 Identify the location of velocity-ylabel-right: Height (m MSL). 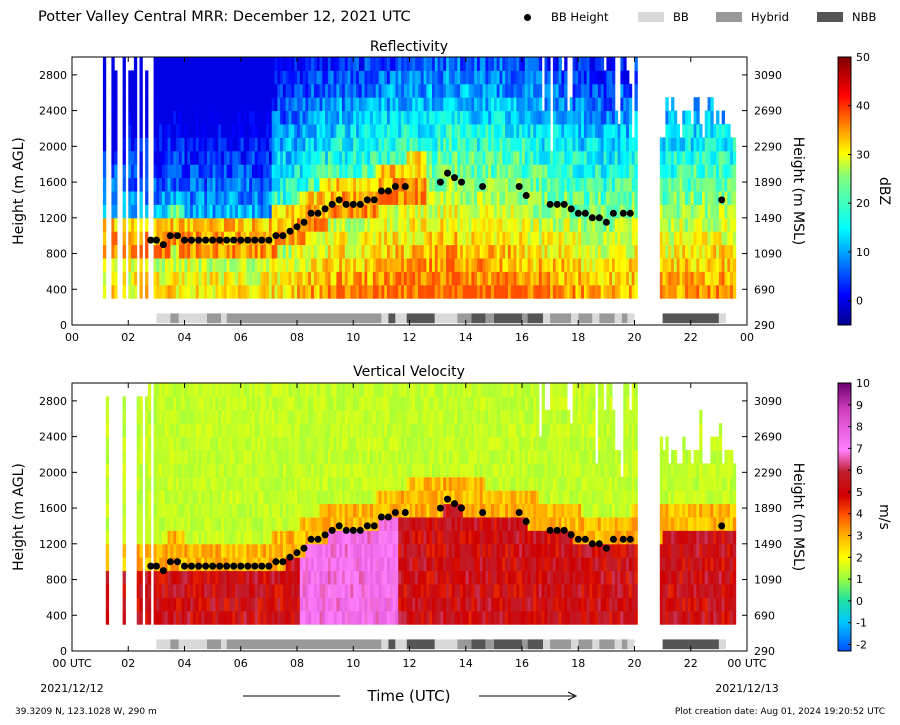
(798, 517).